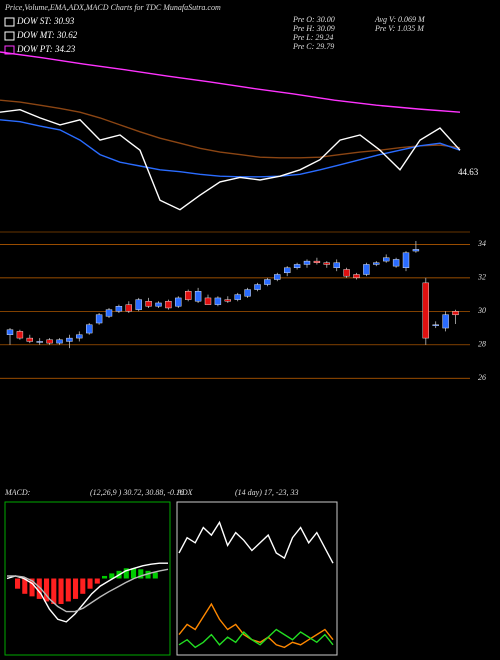  I want to click on y-tick-label: 32, so click(481, 277).